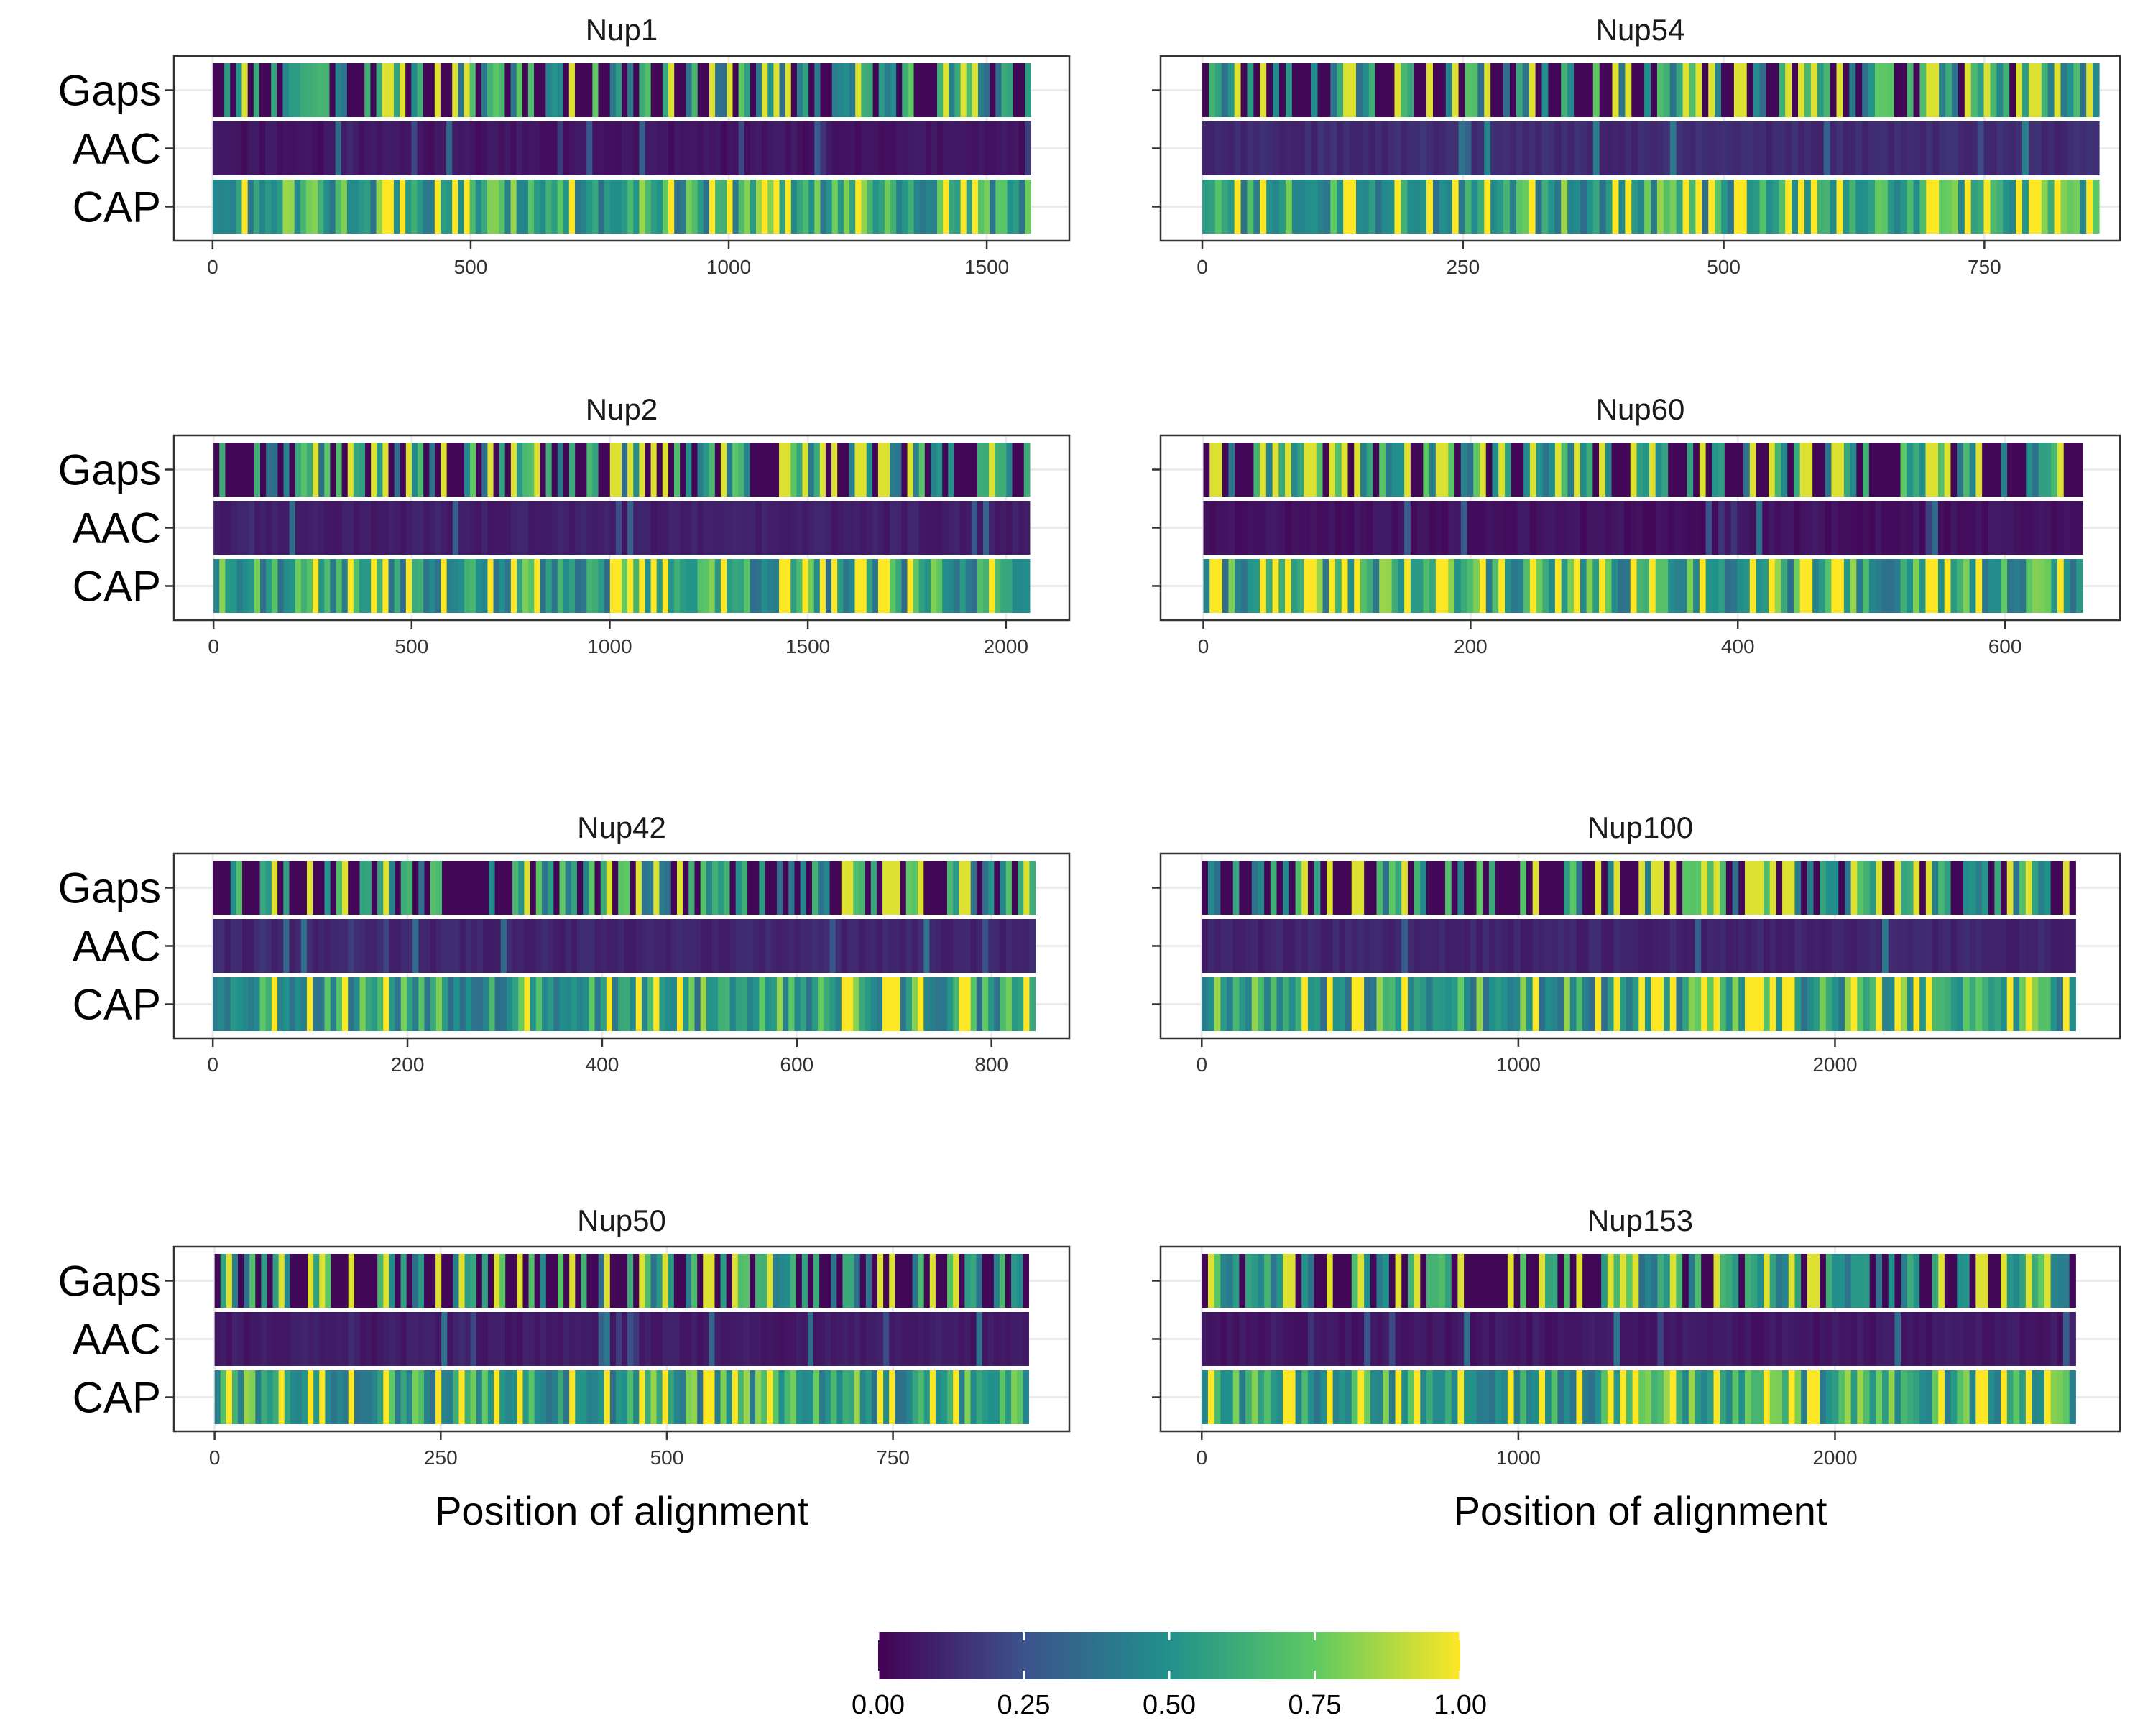 The height and width of the screenshot is (1736, 2153). I want to click on track-gaps, so click(1639, 1281).